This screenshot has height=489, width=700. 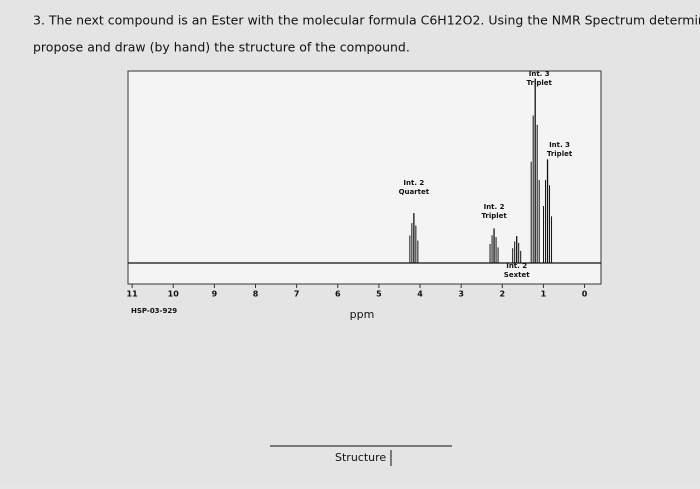 What do you see at coordinates (362, 314) in the screenshot?
I see `x-axis-label: ppm` at bounding box center [362, 314].